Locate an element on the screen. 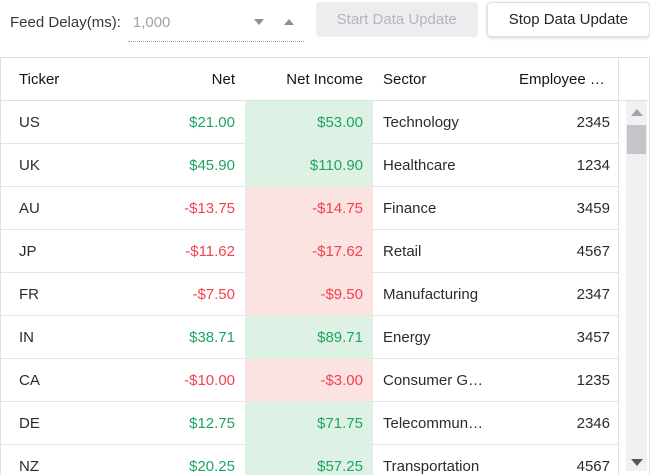  net-cell: -$11.62 is located at coordinates (189, 251).